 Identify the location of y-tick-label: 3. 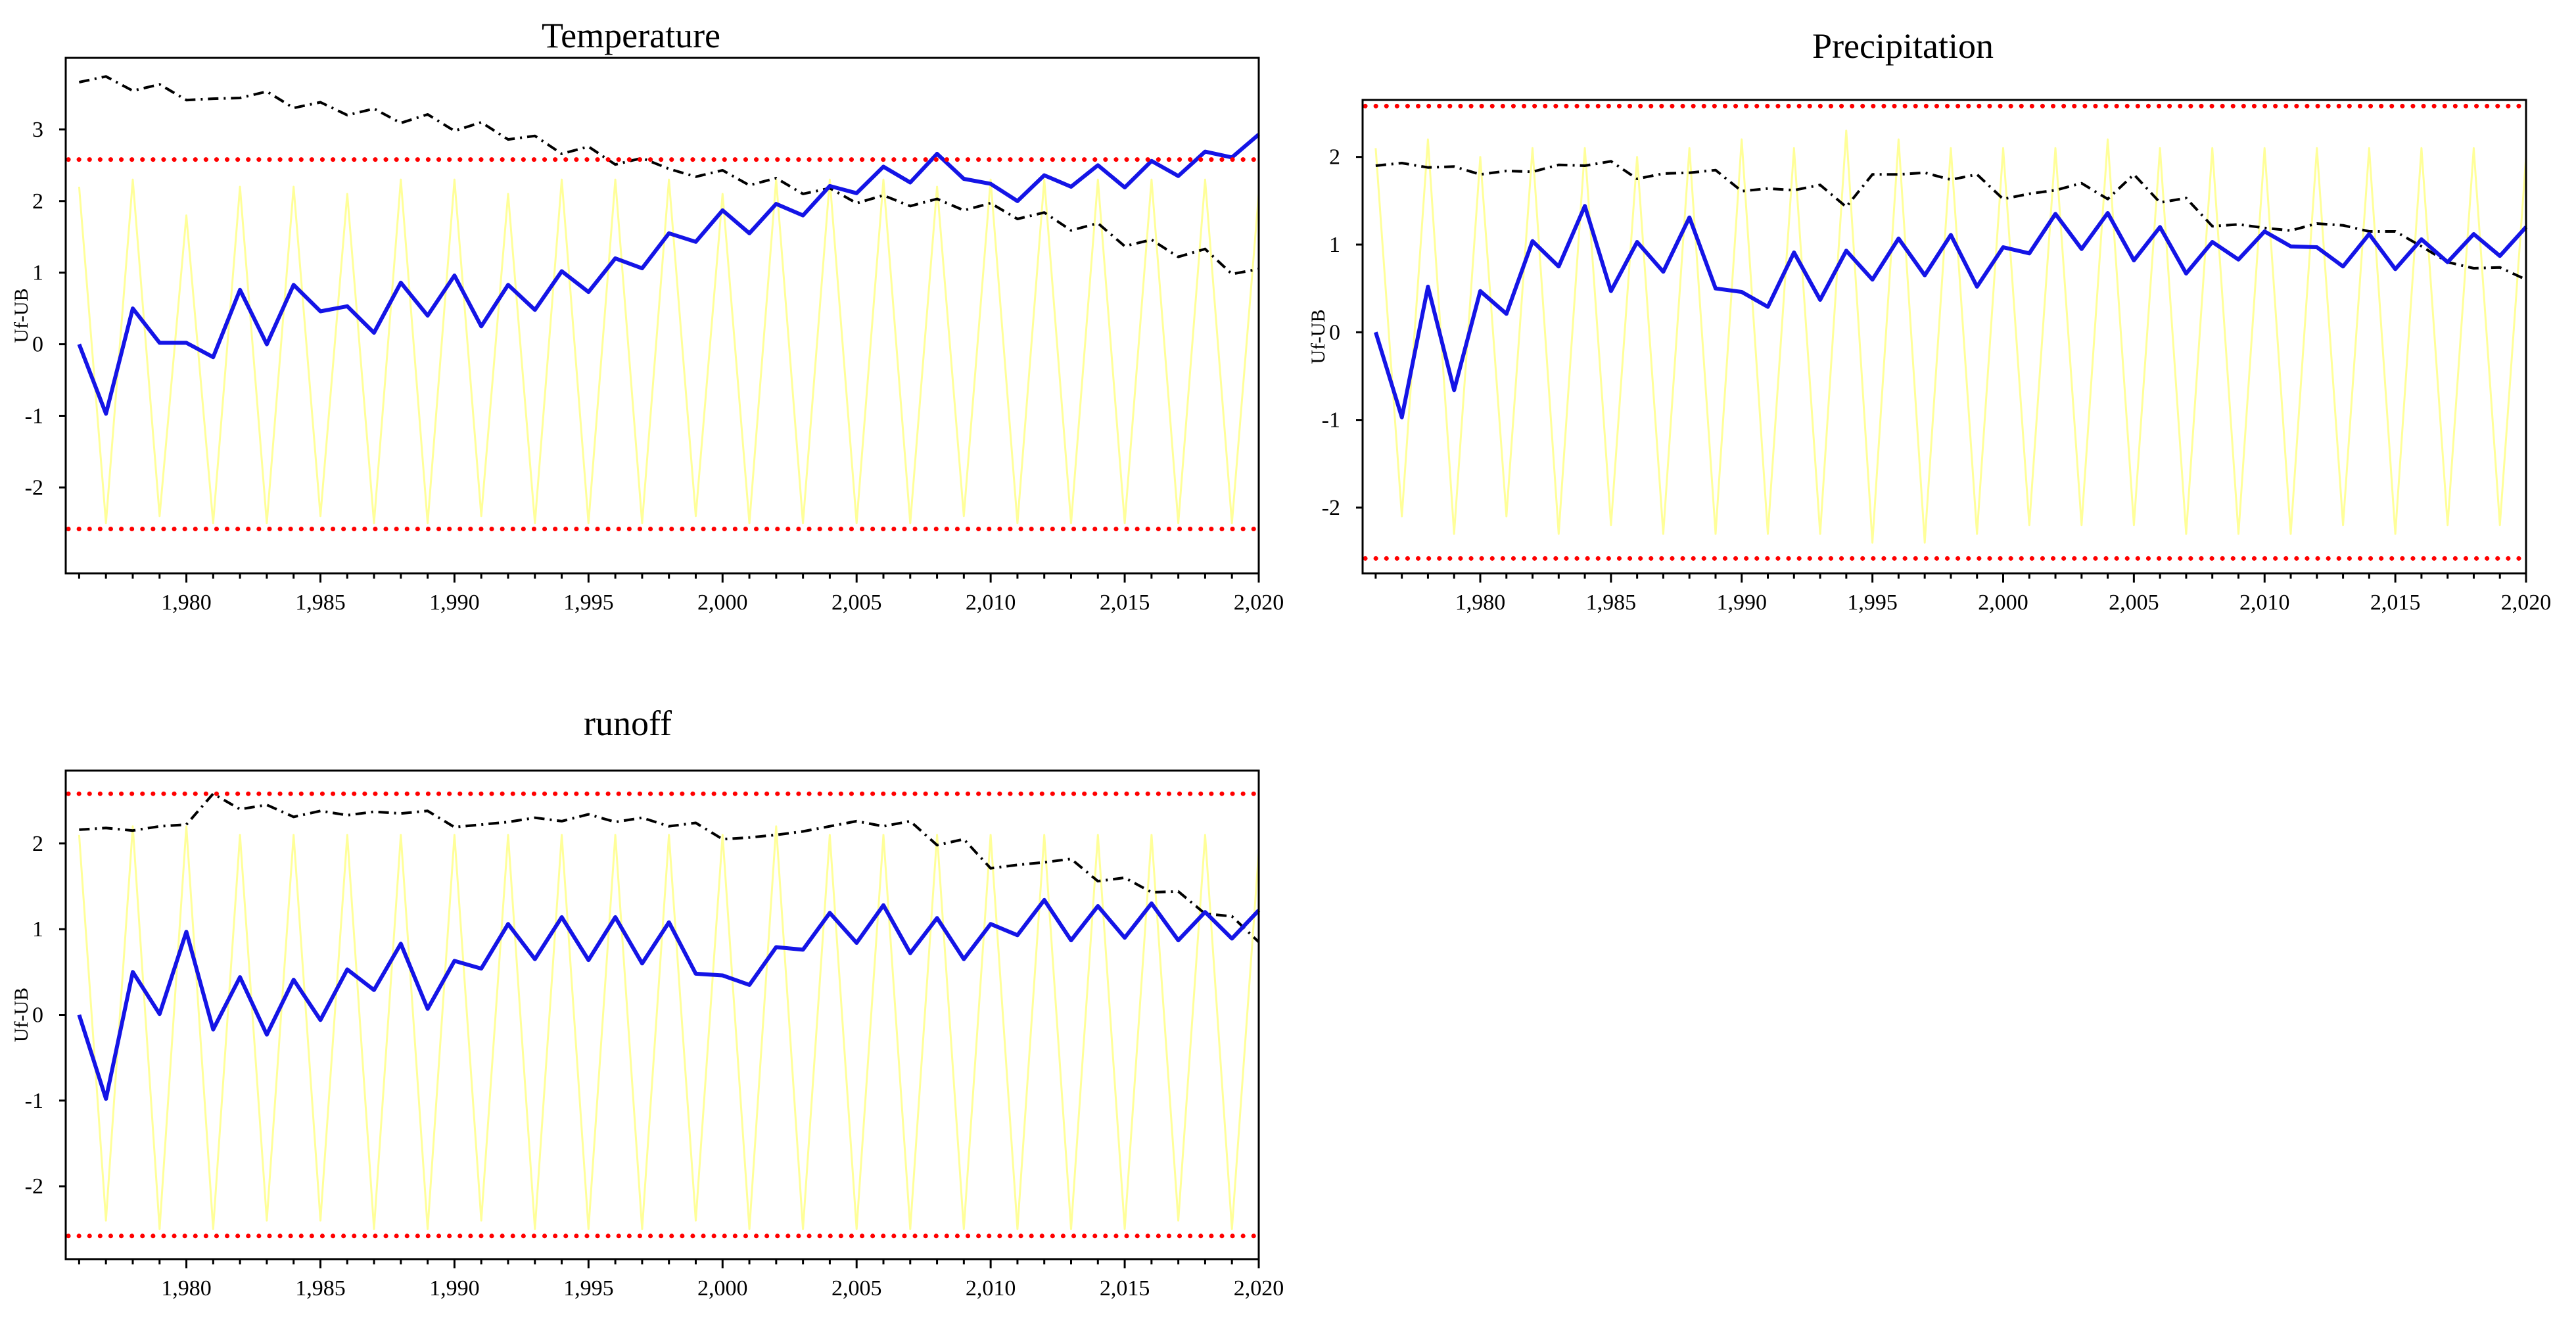
(37, 130).